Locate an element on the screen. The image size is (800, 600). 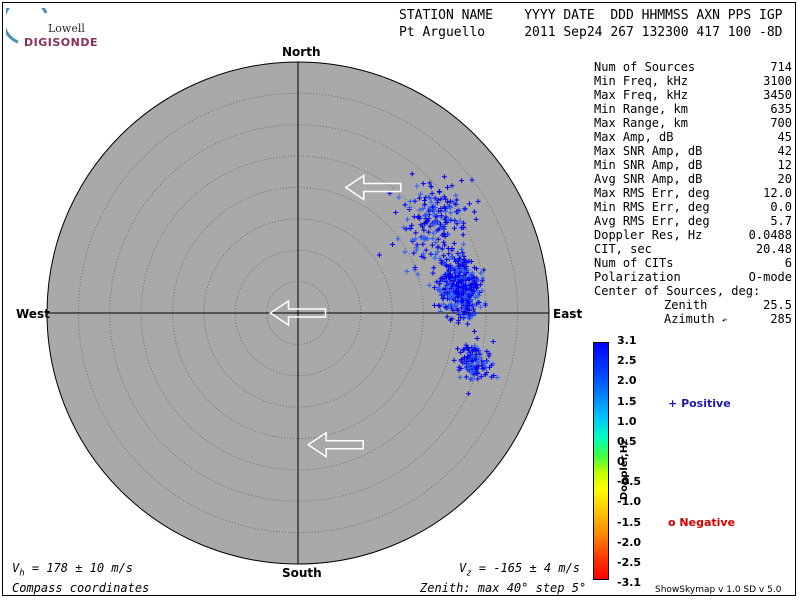
stat-value: 0.0 is located at coordinates (781, 207).